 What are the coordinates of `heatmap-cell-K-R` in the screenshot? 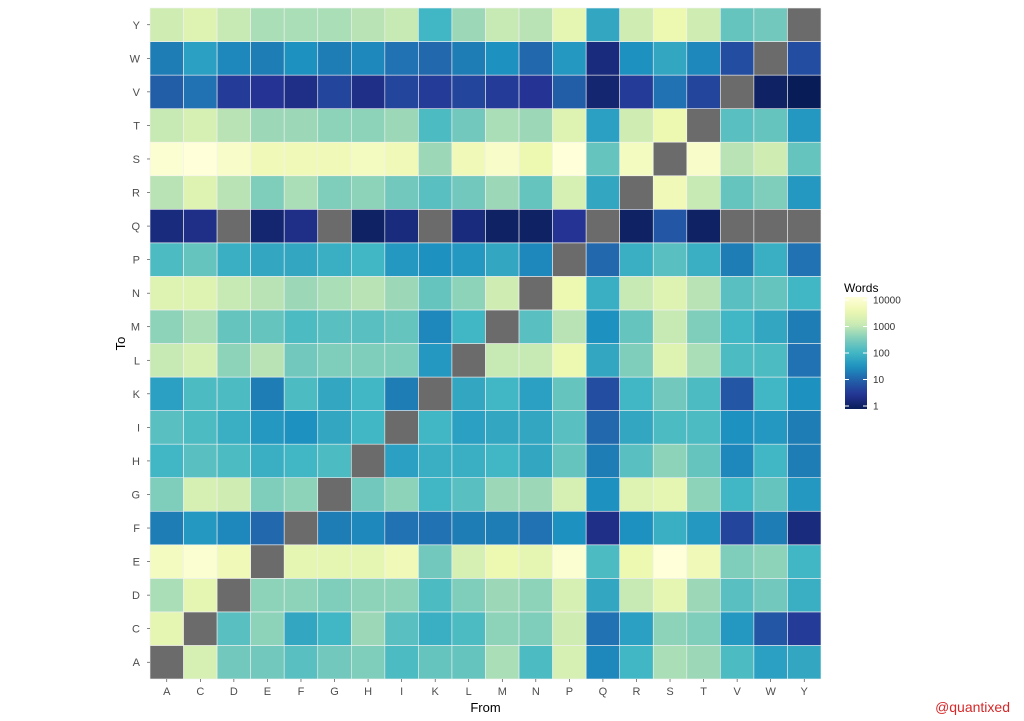 It's located at (435, 192).